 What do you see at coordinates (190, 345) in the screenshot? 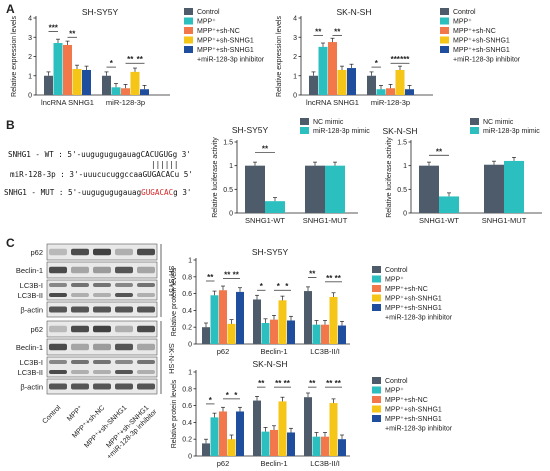
I see `y-tick-label: 0` at bounding box center [190, 345].